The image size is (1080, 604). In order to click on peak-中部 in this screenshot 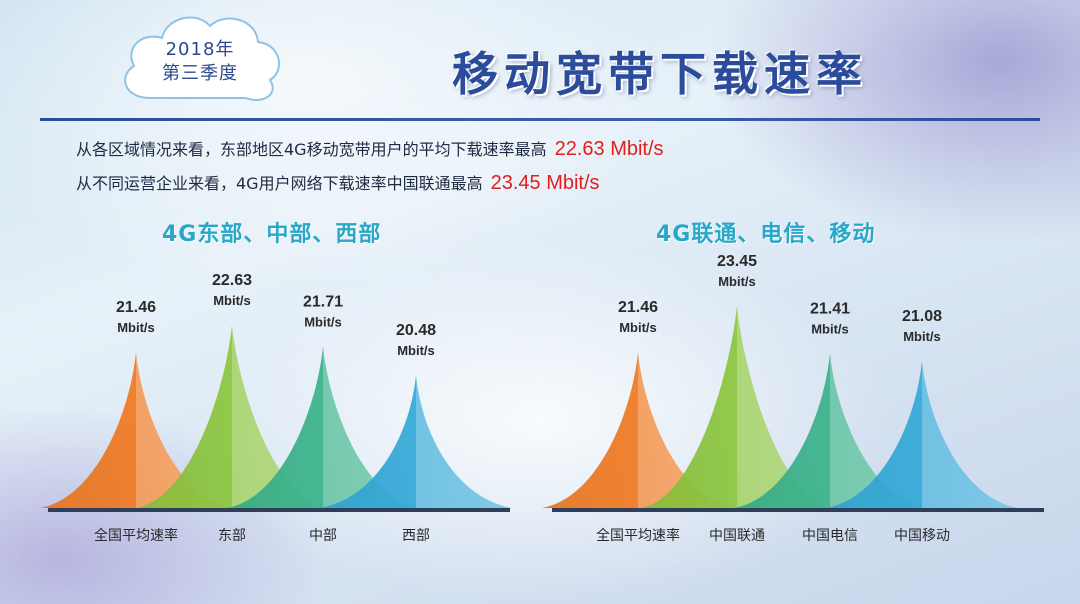, I will do `click(323, 427)`.